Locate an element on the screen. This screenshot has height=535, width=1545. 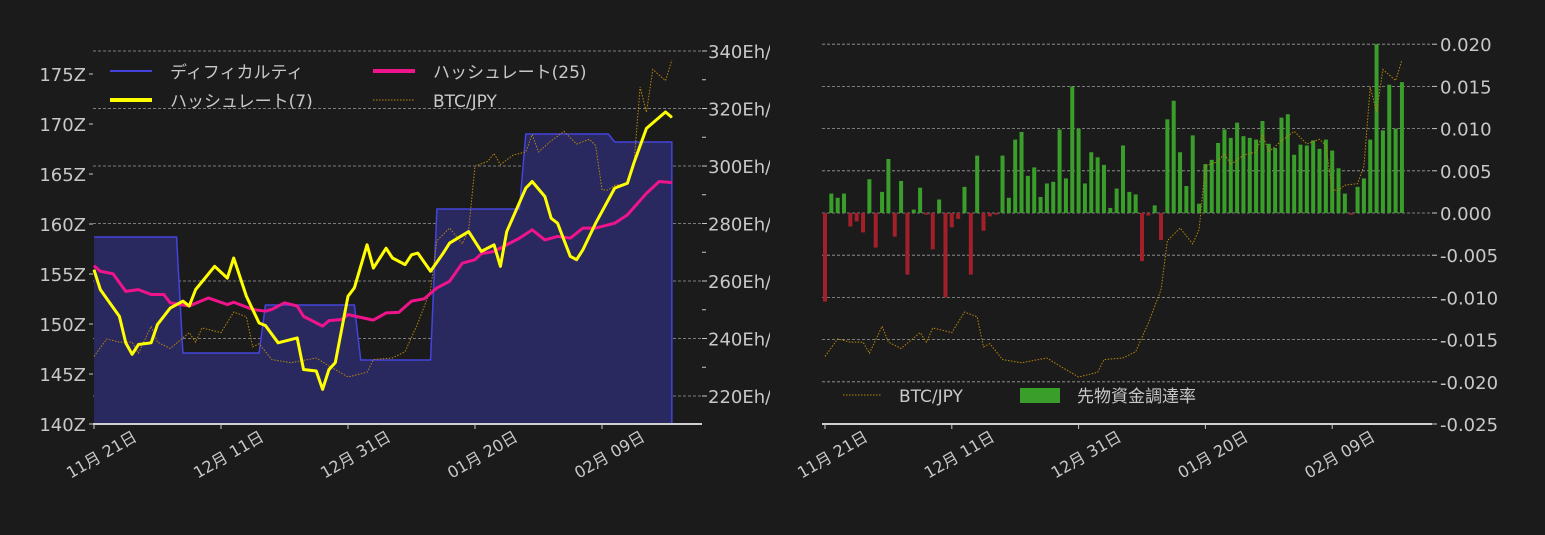
right-tick-label: 340Eh/s is located at coordinates (739, 52).